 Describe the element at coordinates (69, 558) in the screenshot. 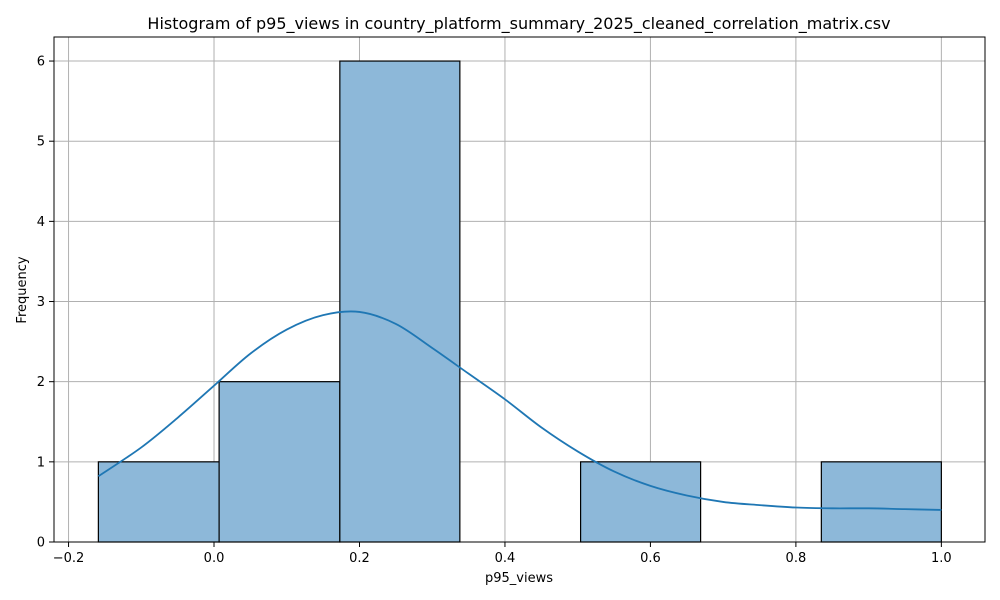

I see `x-tick-label: −0.2` at that location.